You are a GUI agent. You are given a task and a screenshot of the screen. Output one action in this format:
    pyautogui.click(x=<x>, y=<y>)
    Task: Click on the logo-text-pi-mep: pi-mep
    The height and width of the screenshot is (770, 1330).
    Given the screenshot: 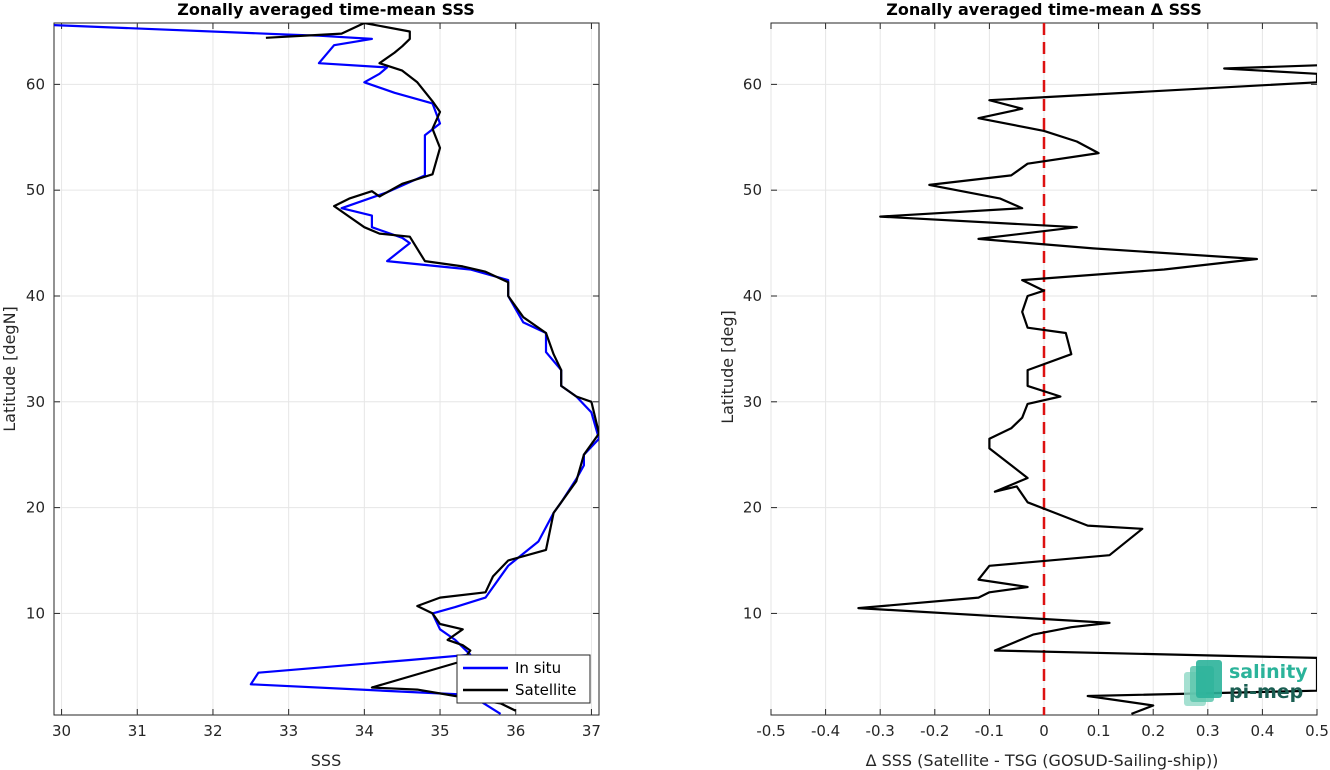 What is the action you would take?
    pyautogui.click(x=1266, y=692)
    